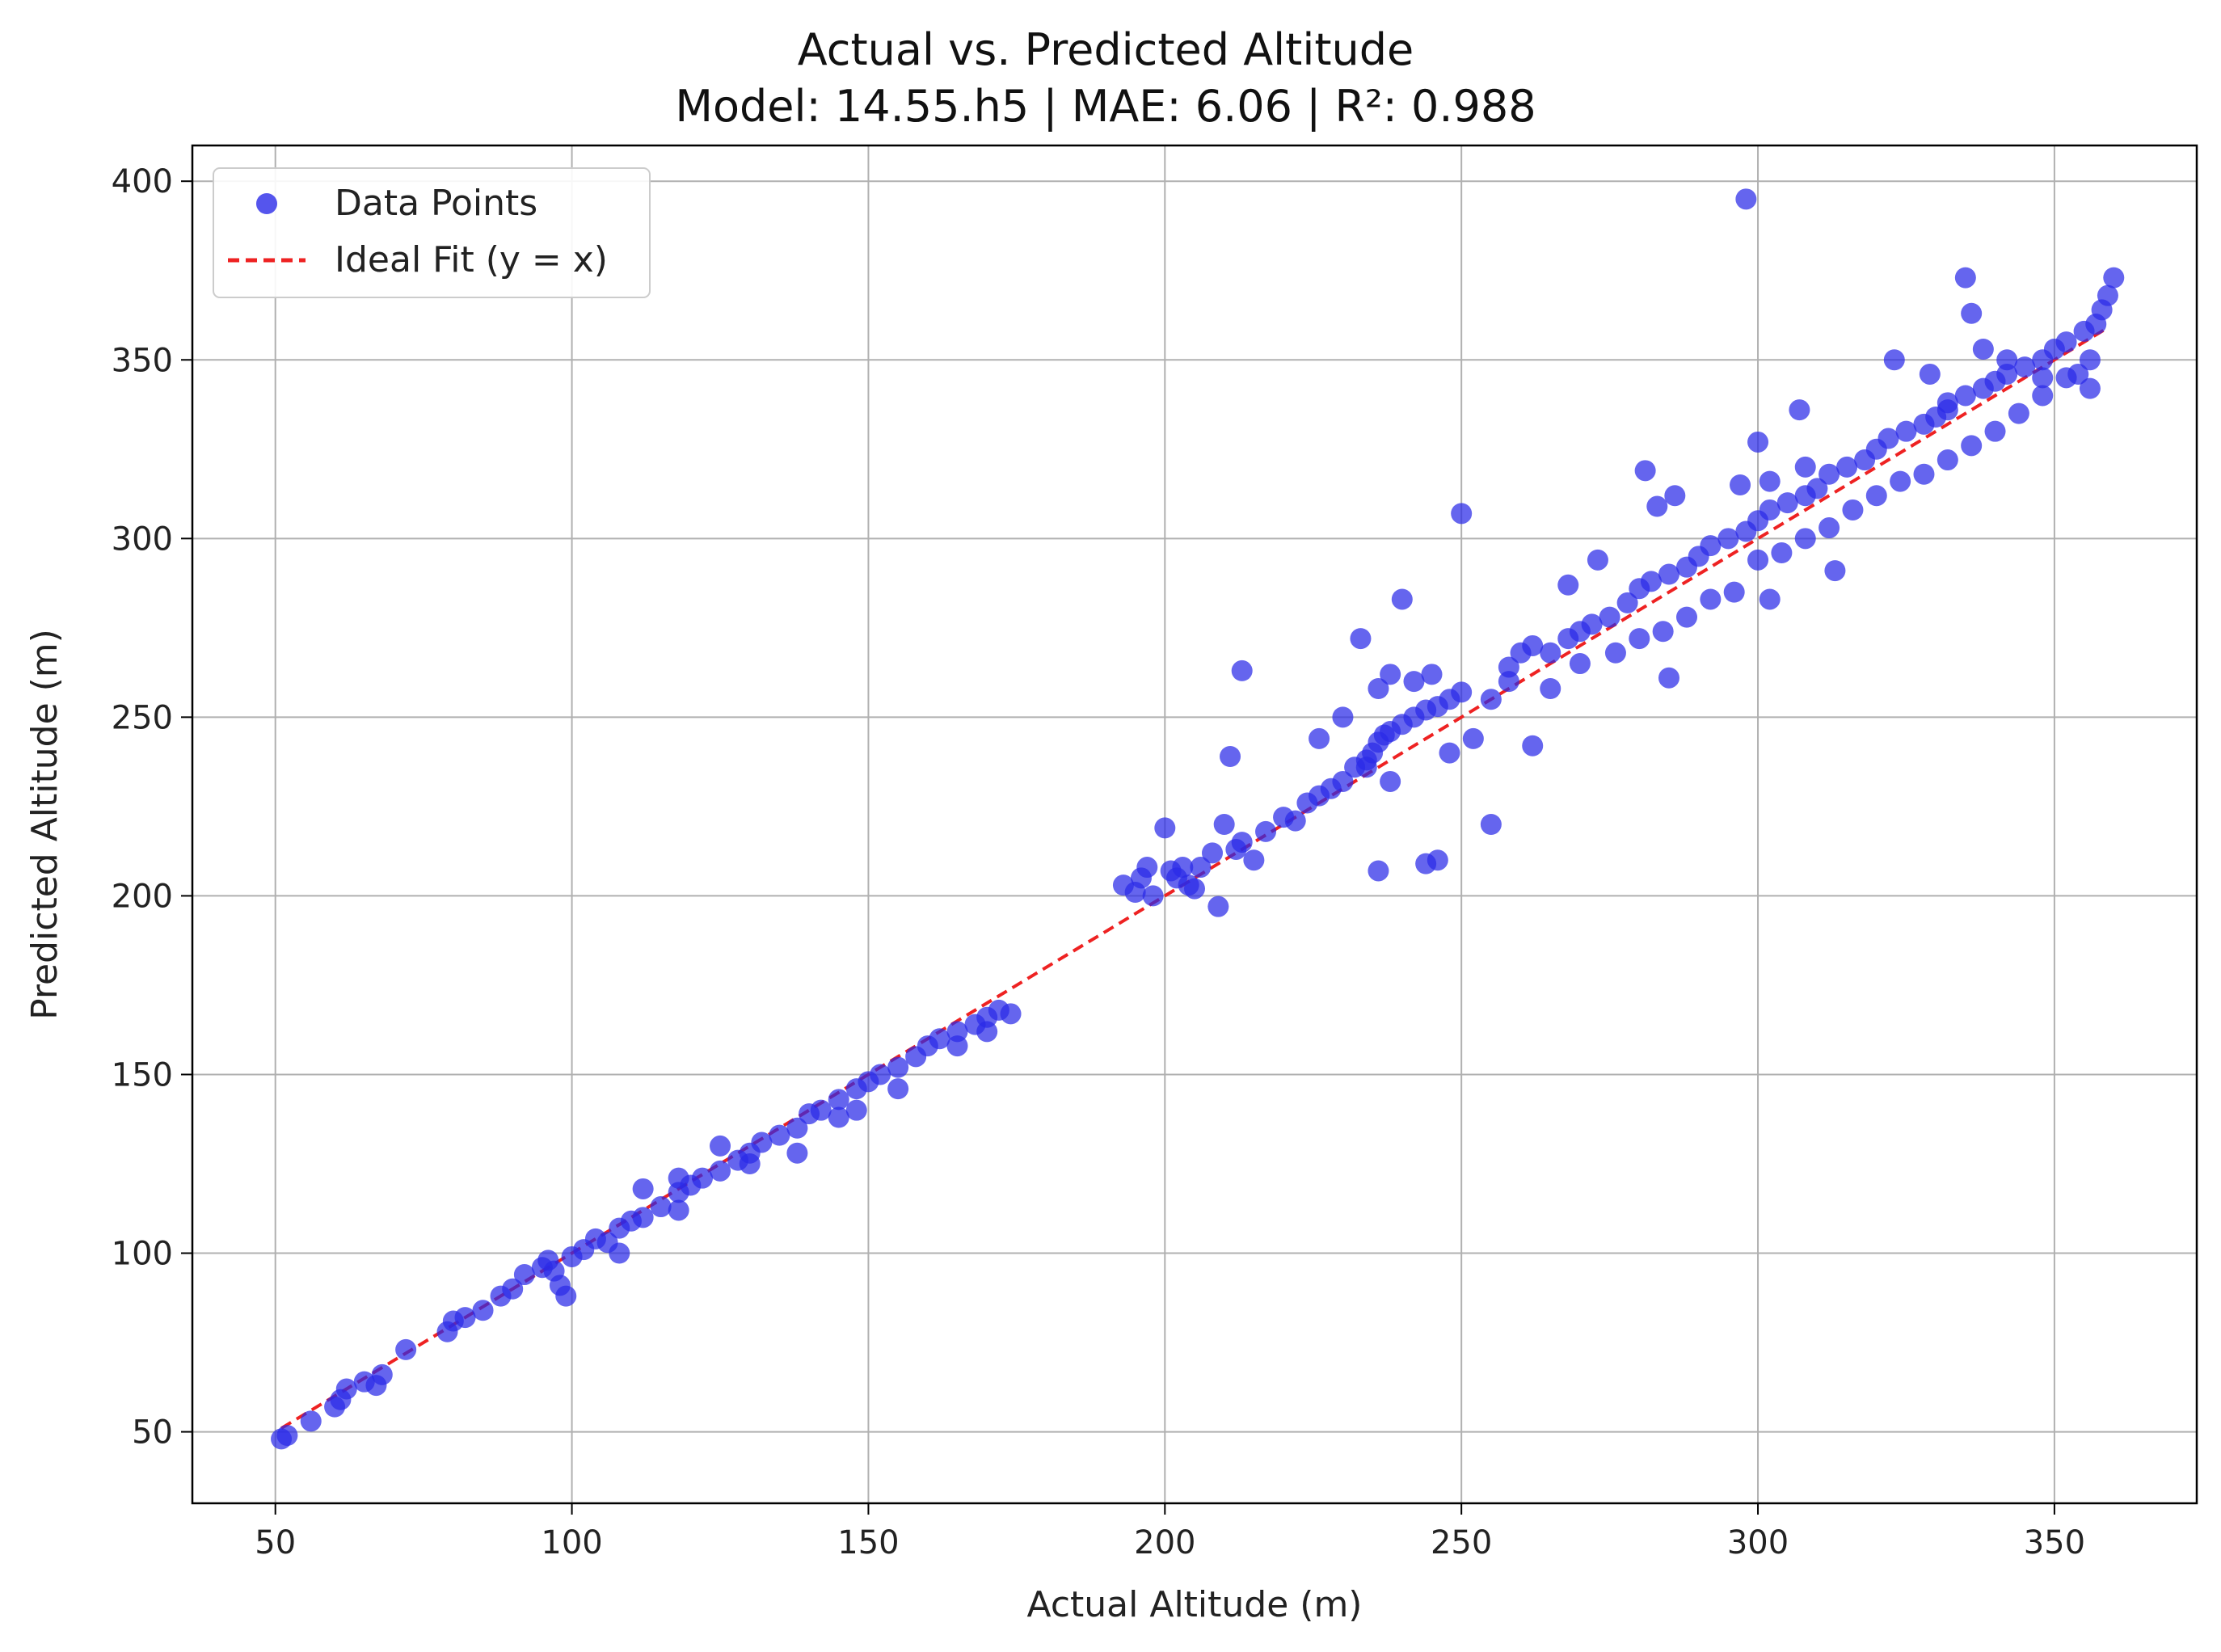  Describe the element at coordinates (142, 897) in the screenshot. I see `y-tick-label: 200` at that location.